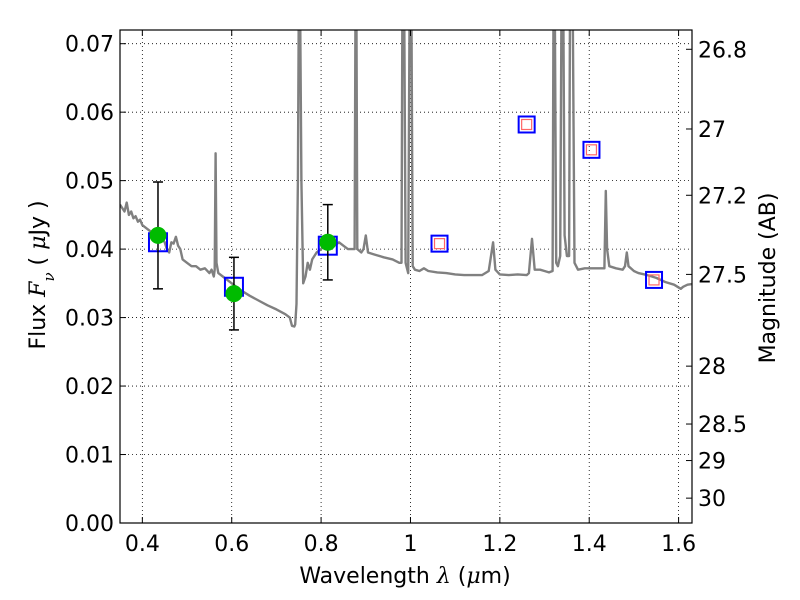 This screenshot has height=600, width=800. Describe the element at coordinates (231, 544) in the screenshot. I see `x-tick-label: 0.6` at that location.